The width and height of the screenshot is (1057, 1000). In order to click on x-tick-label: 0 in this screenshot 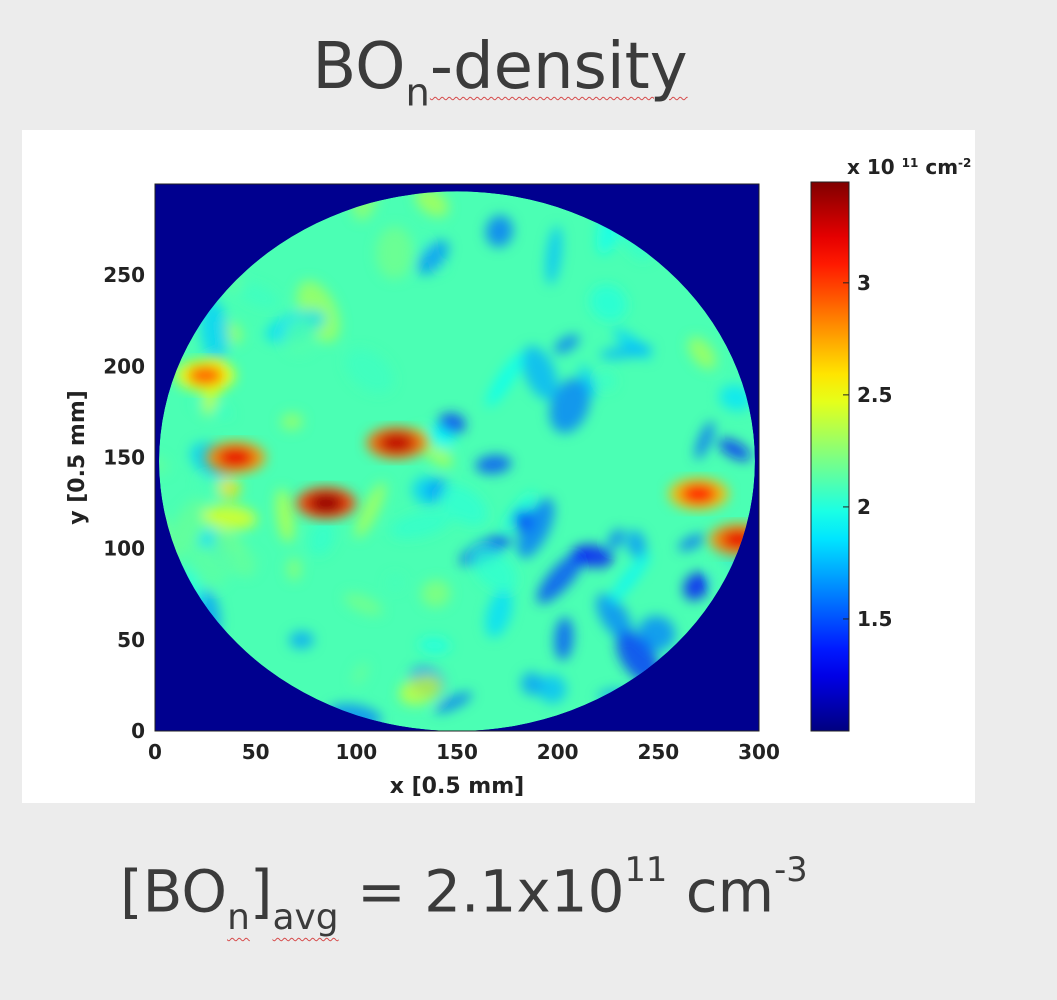, I will do `click(155, 752)`.